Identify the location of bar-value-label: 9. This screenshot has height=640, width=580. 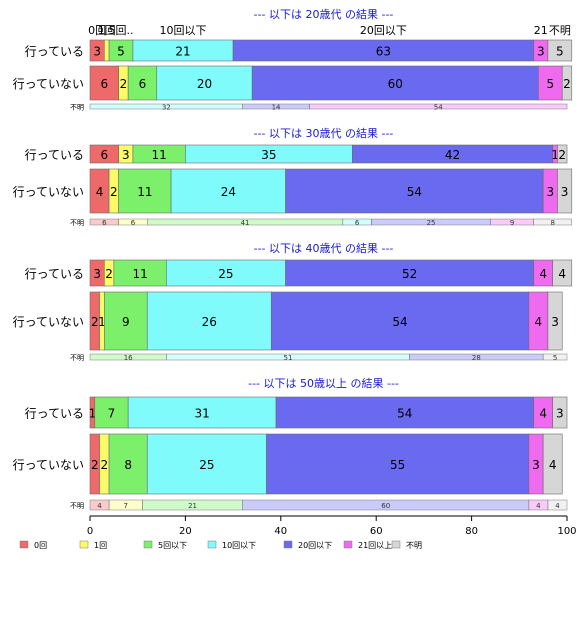
(126, 322).